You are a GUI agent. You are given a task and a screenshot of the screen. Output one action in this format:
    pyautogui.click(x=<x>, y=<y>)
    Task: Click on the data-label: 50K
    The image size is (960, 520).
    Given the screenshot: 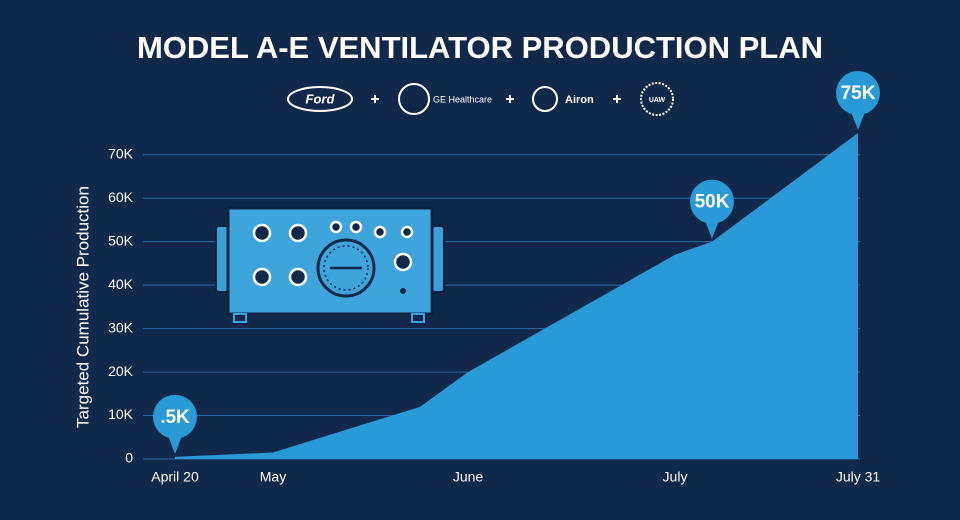 What is the action you would take?
    pyautogui.click(x=712, y=202)
    